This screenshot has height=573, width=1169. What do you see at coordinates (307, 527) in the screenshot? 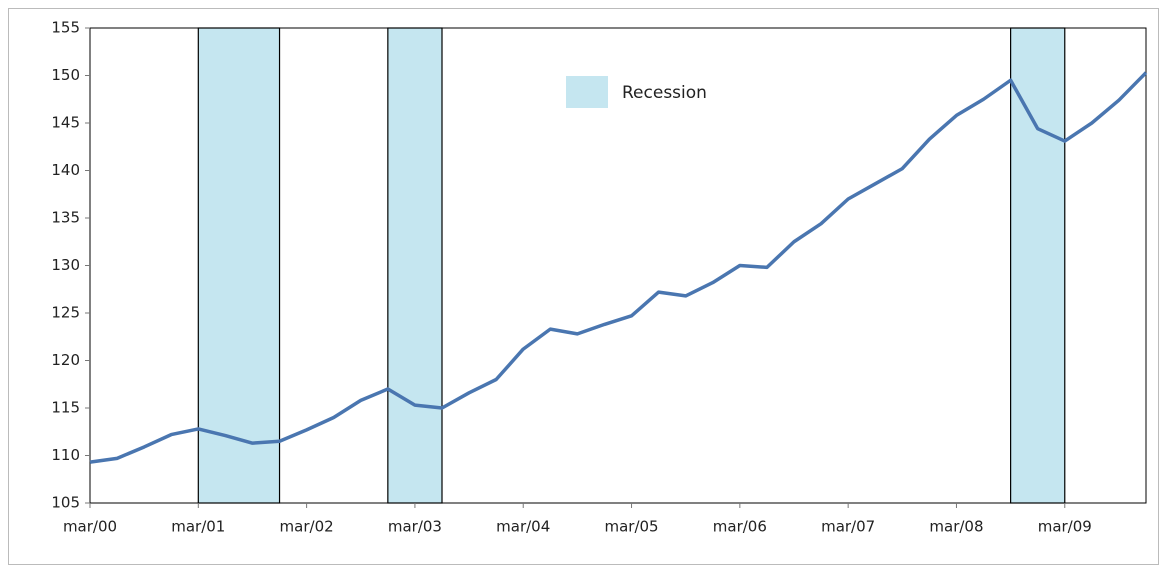
I see `x-tick-label: mar/02` at bounding box center [307, 527].